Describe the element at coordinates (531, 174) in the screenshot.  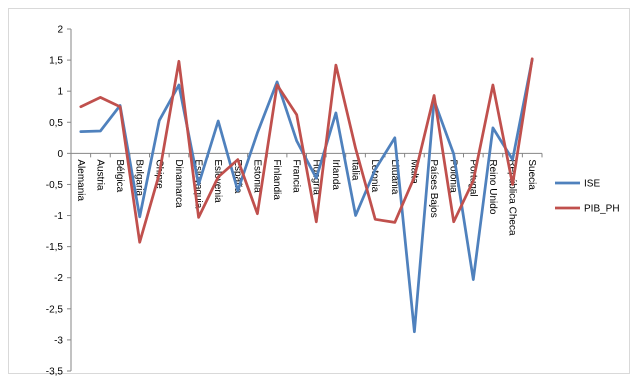
I see `x-tick-label: Suecia` at that location.